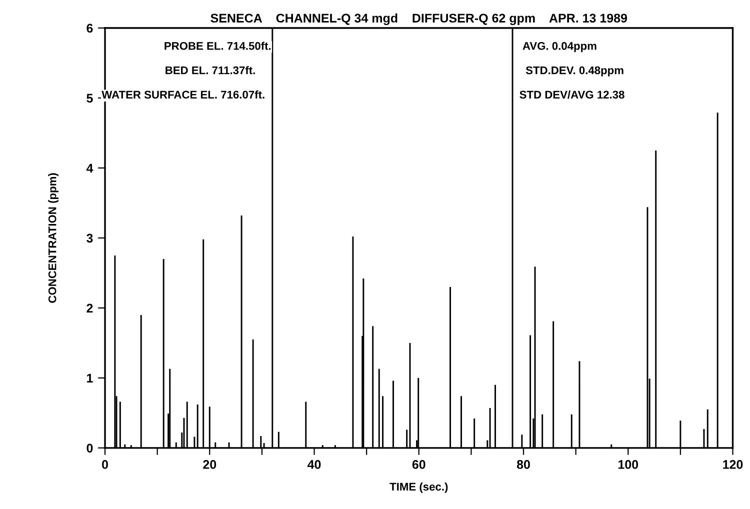  I want to click on x-tick-label: 100, so click(628, 464).